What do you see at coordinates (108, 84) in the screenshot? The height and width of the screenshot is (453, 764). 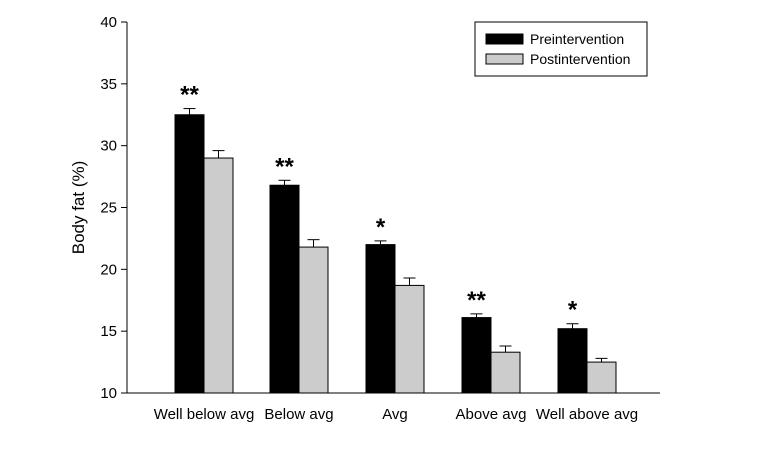 I see `y-tick-label: 35` at bounding box center [108, 84].